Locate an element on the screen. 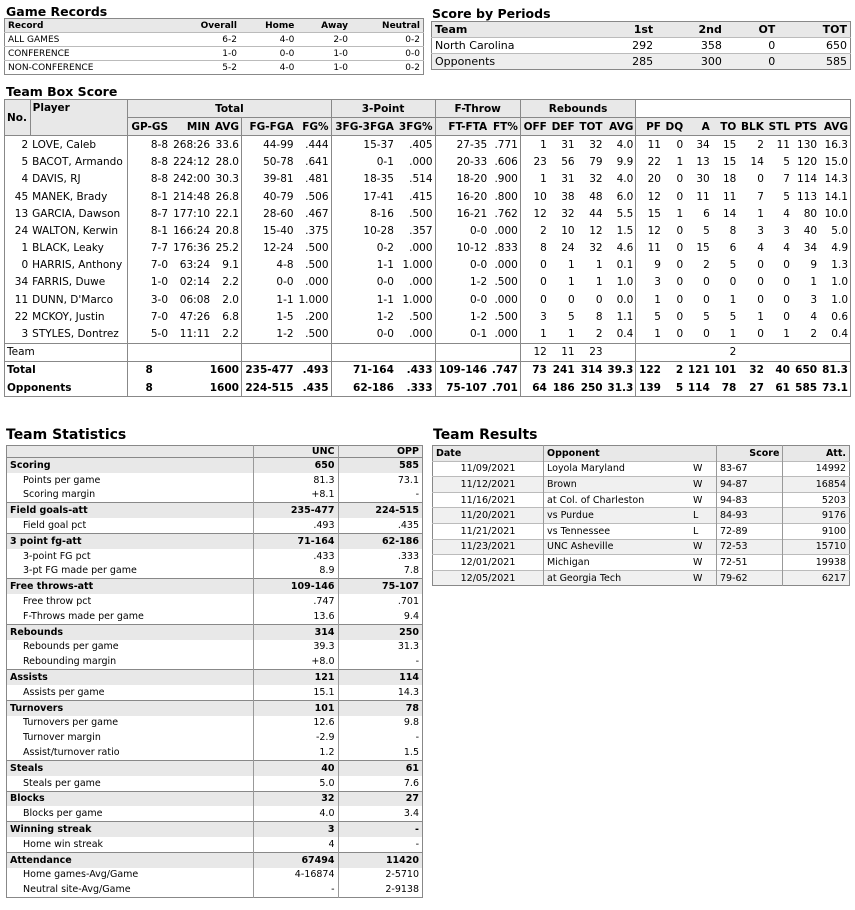  record-value: 0-2 is located at coordinates (412, 39).